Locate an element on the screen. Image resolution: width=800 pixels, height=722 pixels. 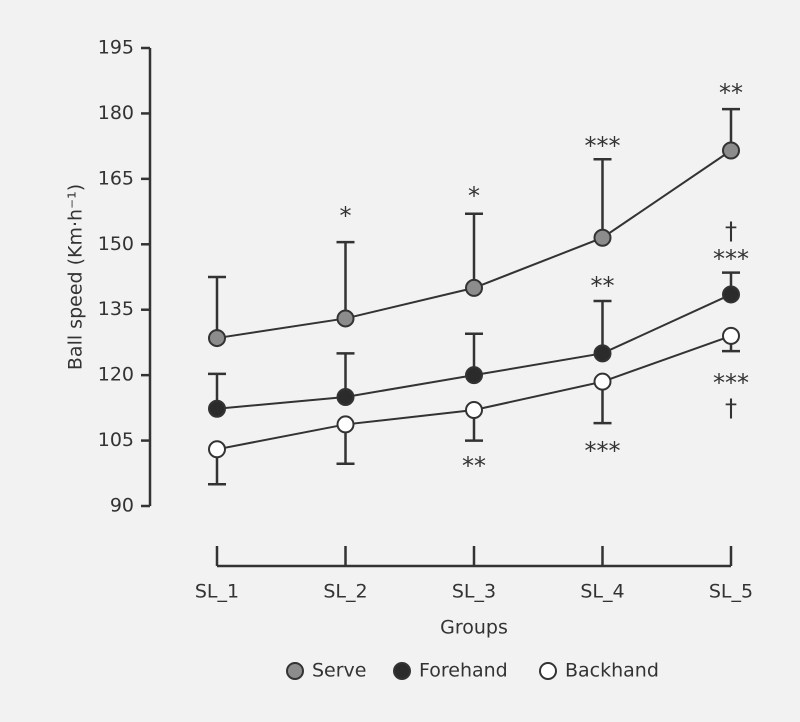
y-tick-label: 180 is located at coordinates (116, 113).